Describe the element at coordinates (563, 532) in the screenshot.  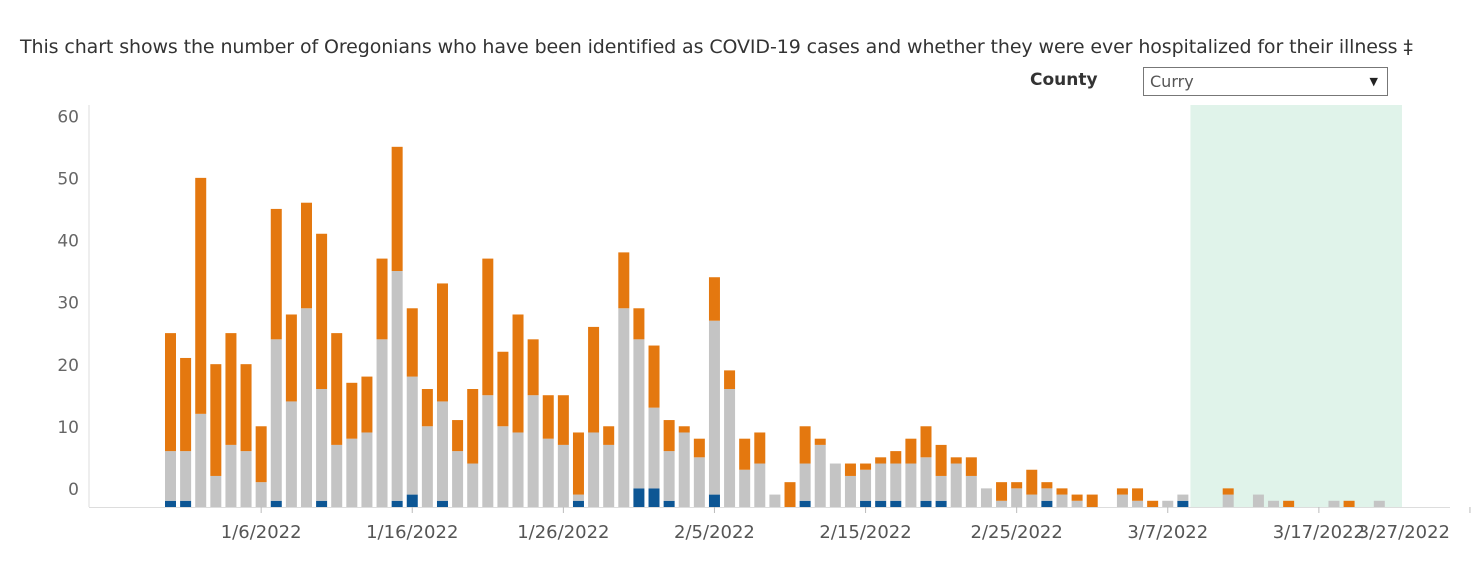
I see `x-tick-label: 1/26/2022` at that location.